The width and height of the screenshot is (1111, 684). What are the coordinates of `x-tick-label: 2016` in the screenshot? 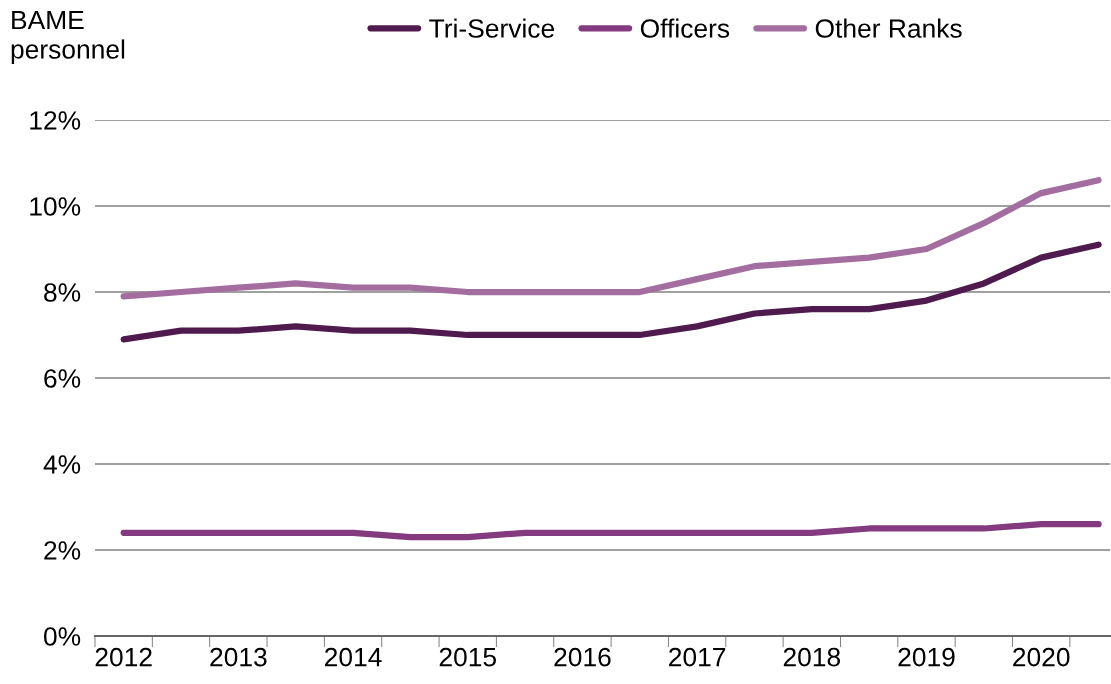 It's located at (582, 657).